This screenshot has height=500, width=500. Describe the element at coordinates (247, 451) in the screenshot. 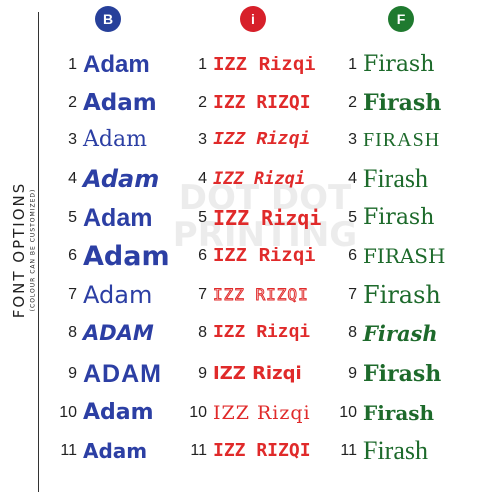

I see `font-option-i-11: 11 IZZ RIZQI` at that location.